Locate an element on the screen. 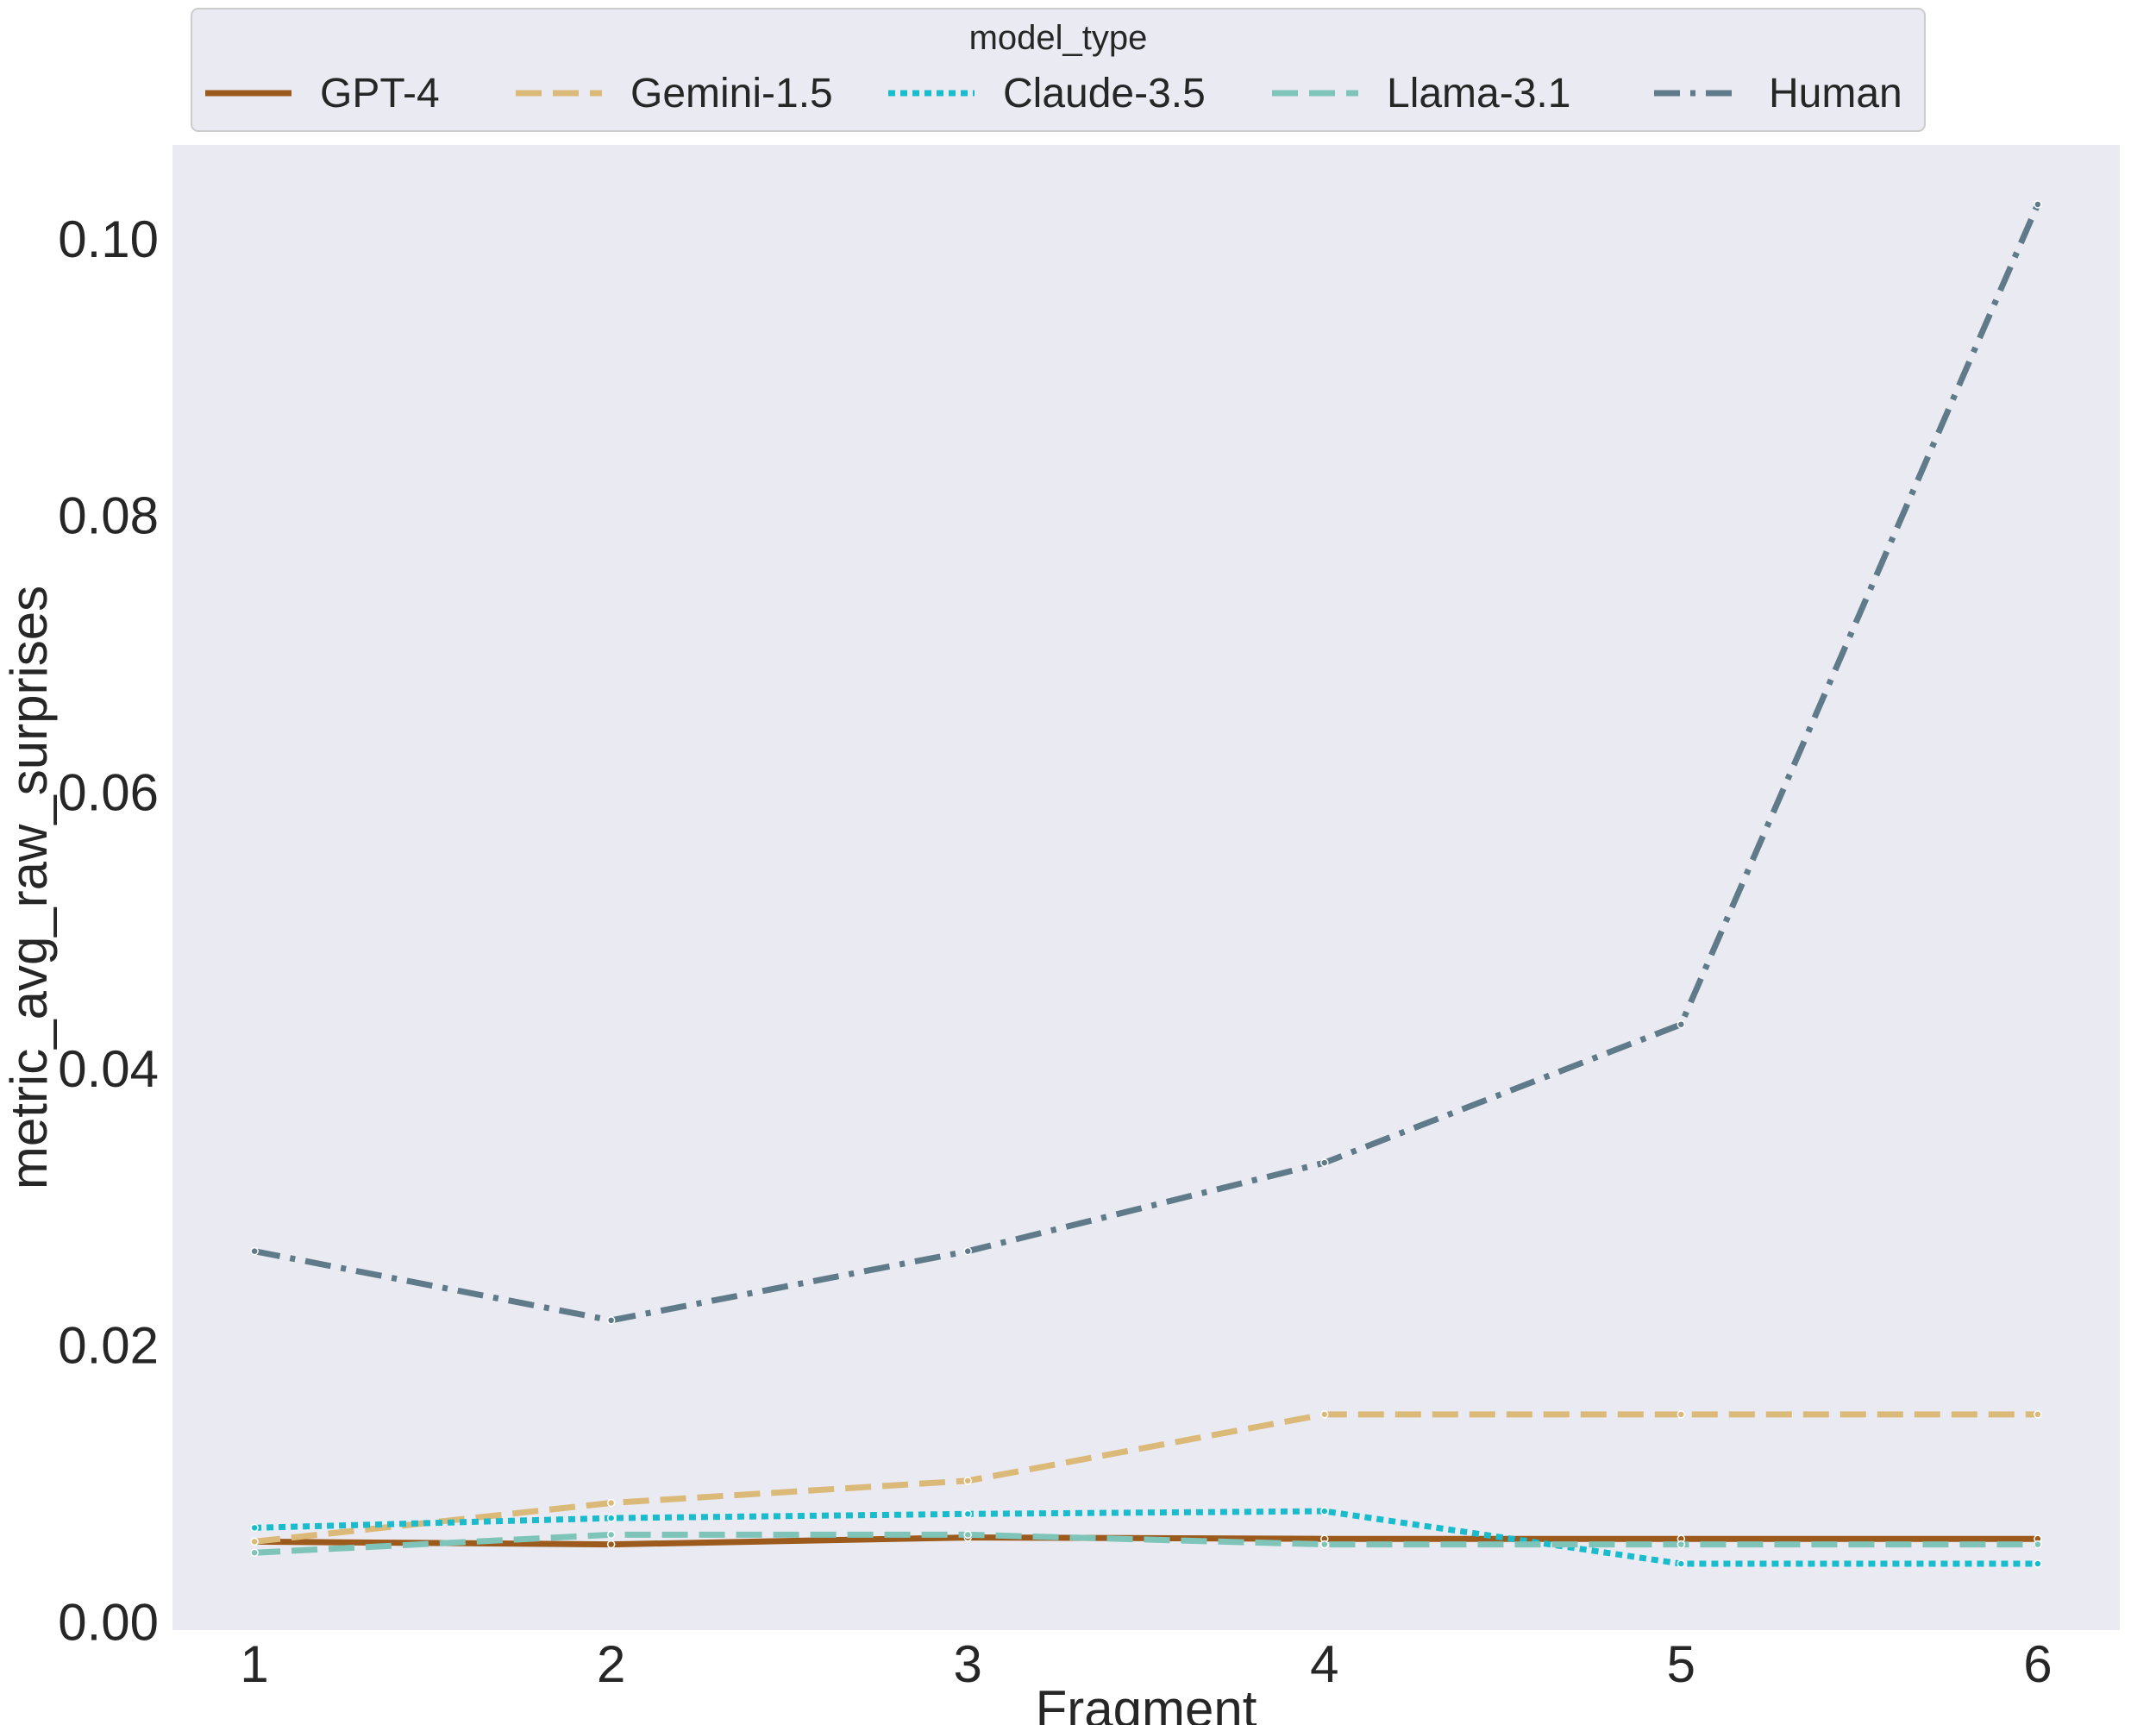 The width and height of the screenshot is (2156, 1725). legend-items: GPT-4 Gemini-1.5 Claude-3.5 Llama-3.1 Human is located at coordinates (1053, 94).